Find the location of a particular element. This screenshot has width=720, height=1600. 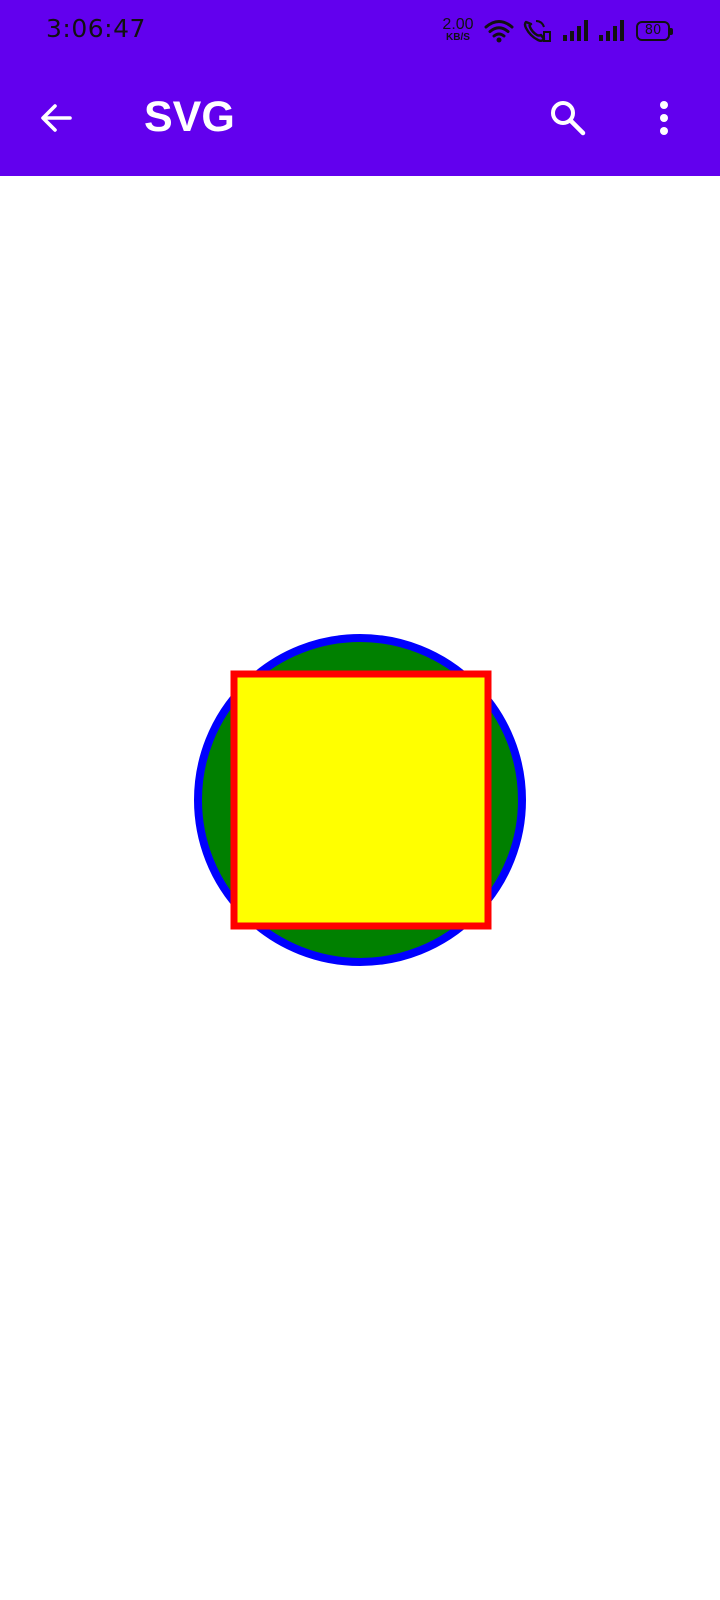

volte-call-icon is located at coordinates (537, 31).